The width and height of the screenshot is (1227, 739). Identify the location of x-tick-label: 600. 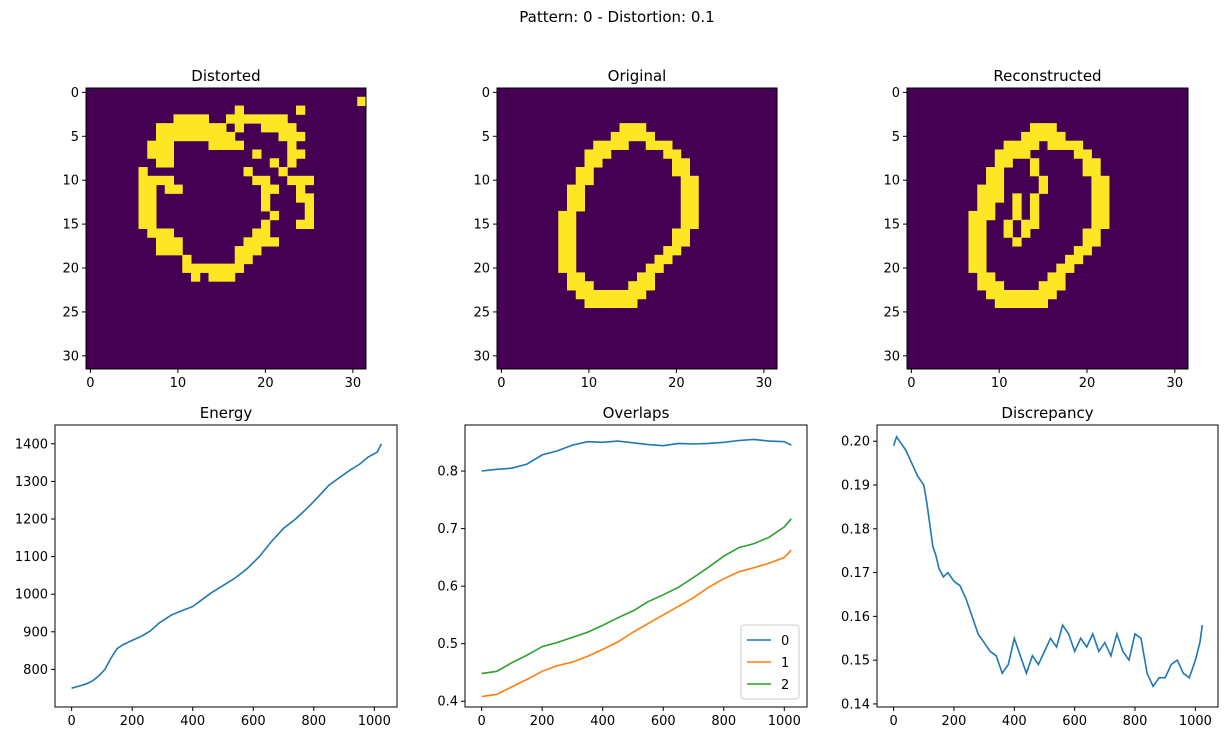
(663, 721).